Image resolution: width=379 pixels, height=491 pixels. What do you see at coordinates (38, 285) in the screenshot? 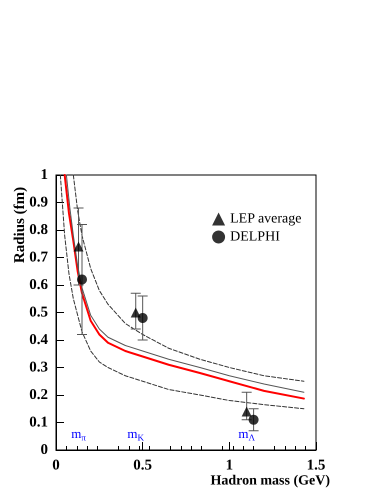
I see `y-tick-label: 0.6` at bounding box center [38, 285].